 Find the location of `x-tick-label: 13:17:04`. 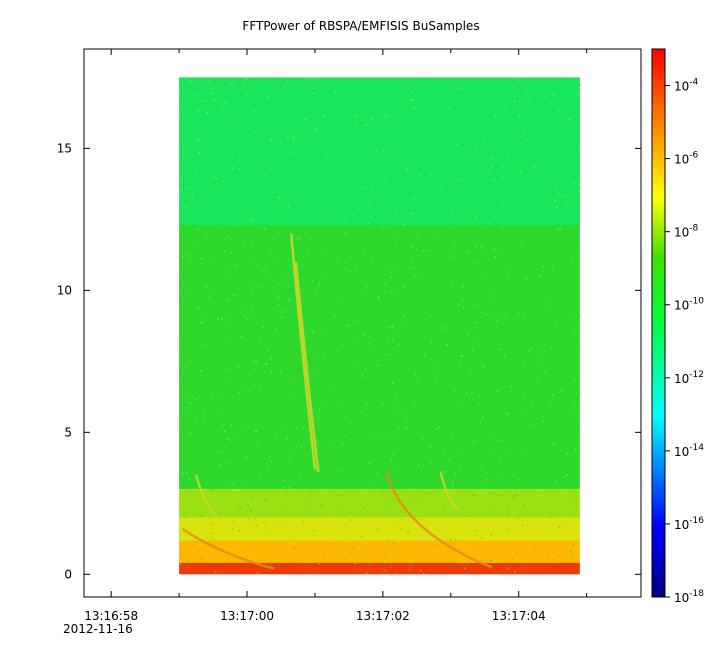

x-tick-label: 13:17:04 is located at coordinates (519, 616).